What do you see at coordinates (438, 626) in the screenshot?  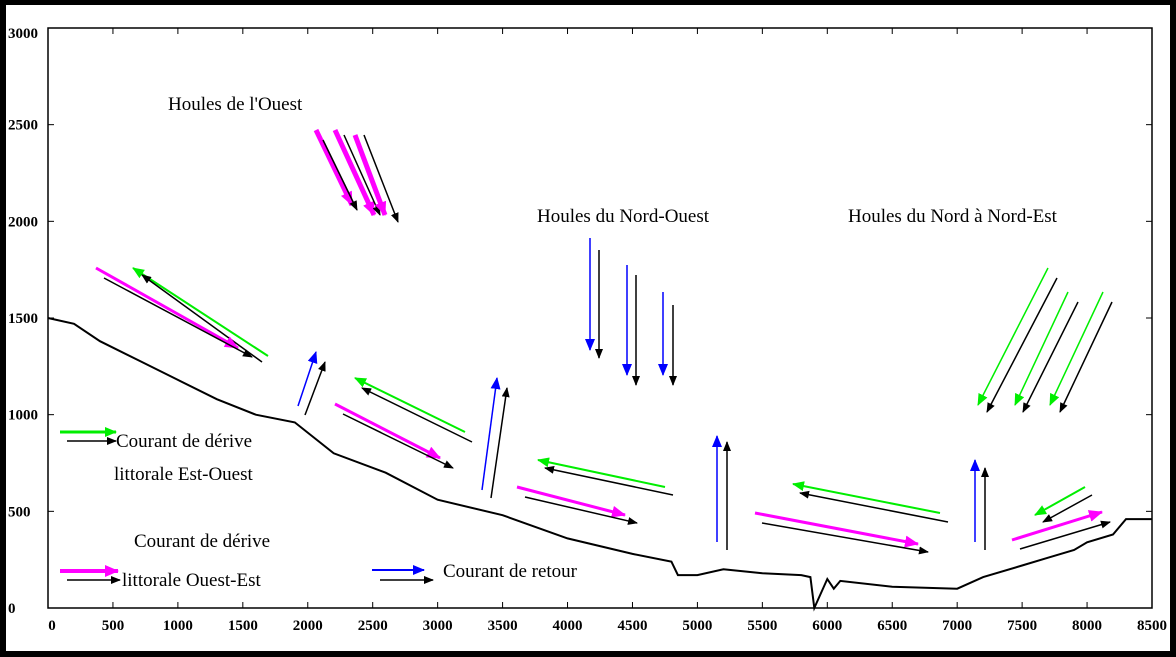 I see `x-tick-label: 3000` at bounding box center [438, 626].